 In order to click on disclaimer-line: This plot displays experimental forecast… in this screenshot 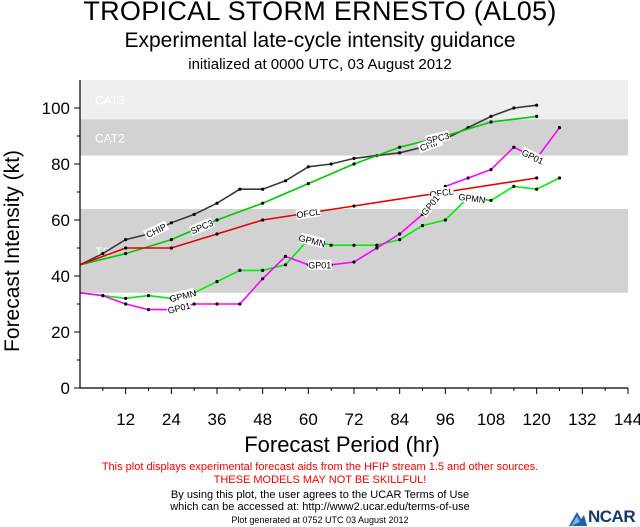, I will do `click(320, 467)`.